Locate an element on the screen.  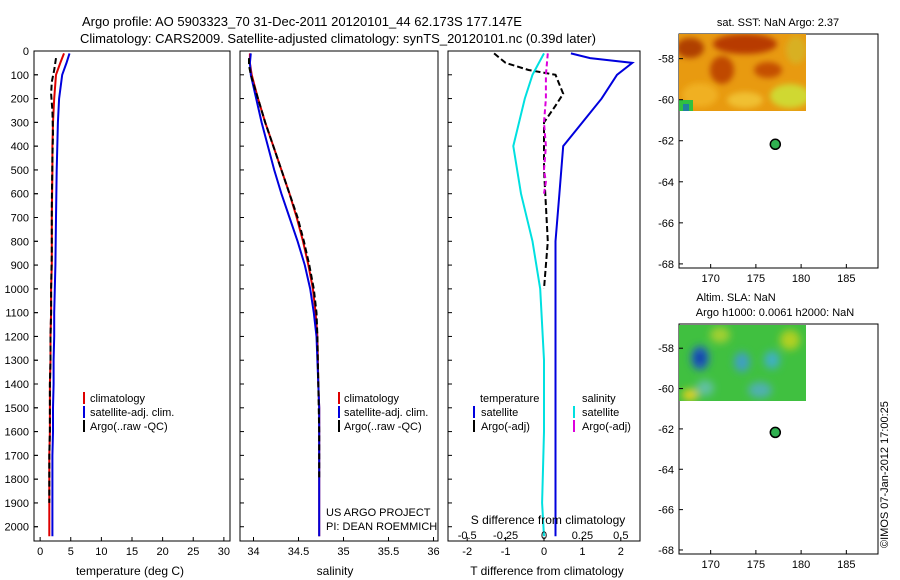
legend-label-t-argo: Argo(-adj) is located at coordinates (505, 427).